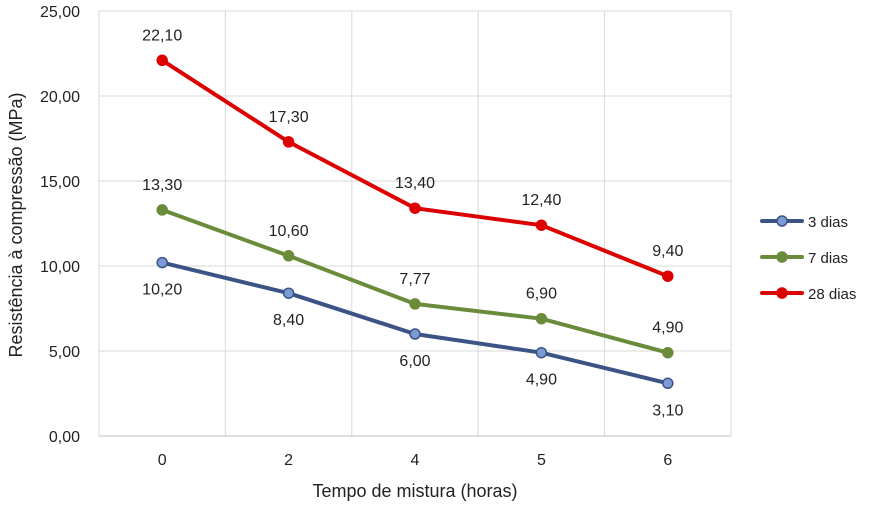  What do you see at coordinates (289, 117) in the screenshot?
I see `data-label: 17,30` at bounding box center [289, 117].